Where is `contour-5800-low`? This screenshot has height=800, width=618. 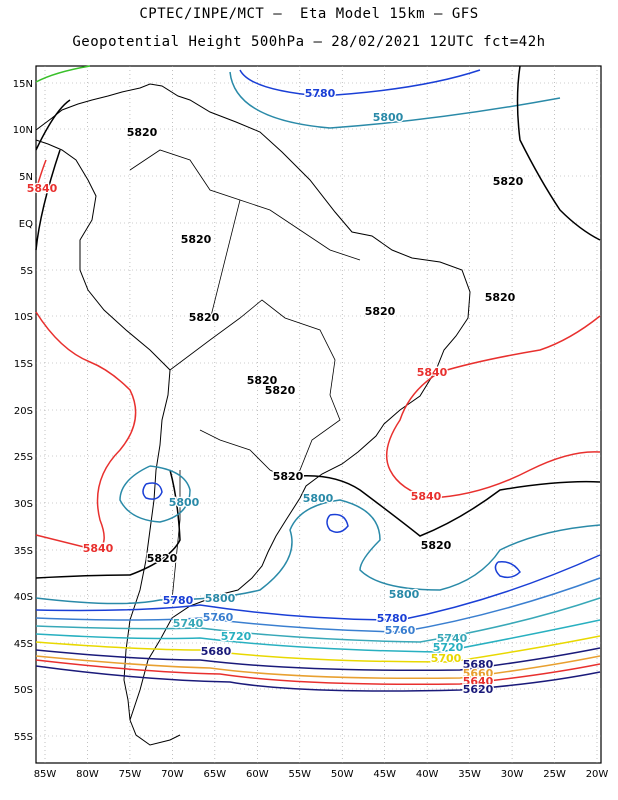
contour-5800-low is located at coordinates (155, 494).